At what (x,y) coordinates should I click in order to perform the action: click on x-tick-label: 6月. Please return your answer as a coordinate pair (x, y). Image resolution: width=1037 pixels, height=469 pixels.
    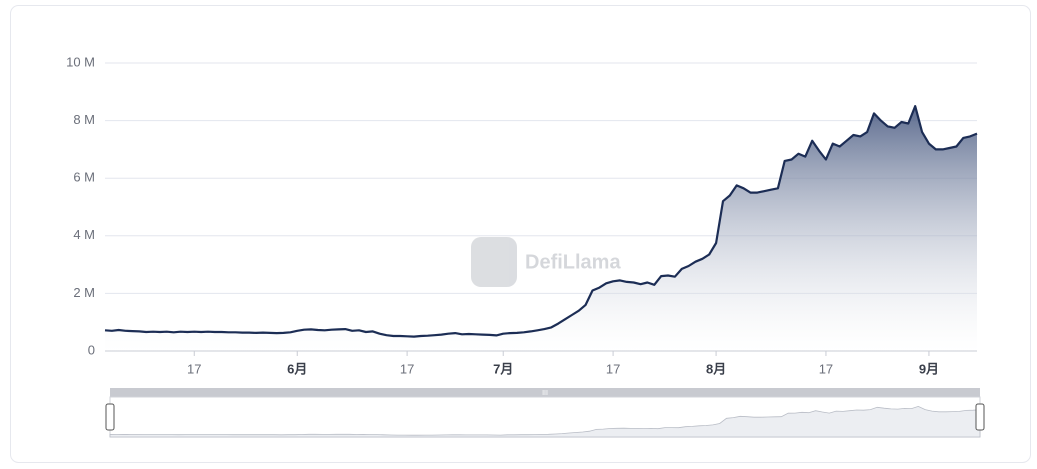
    Looking at the image, I should click on (297, 368).